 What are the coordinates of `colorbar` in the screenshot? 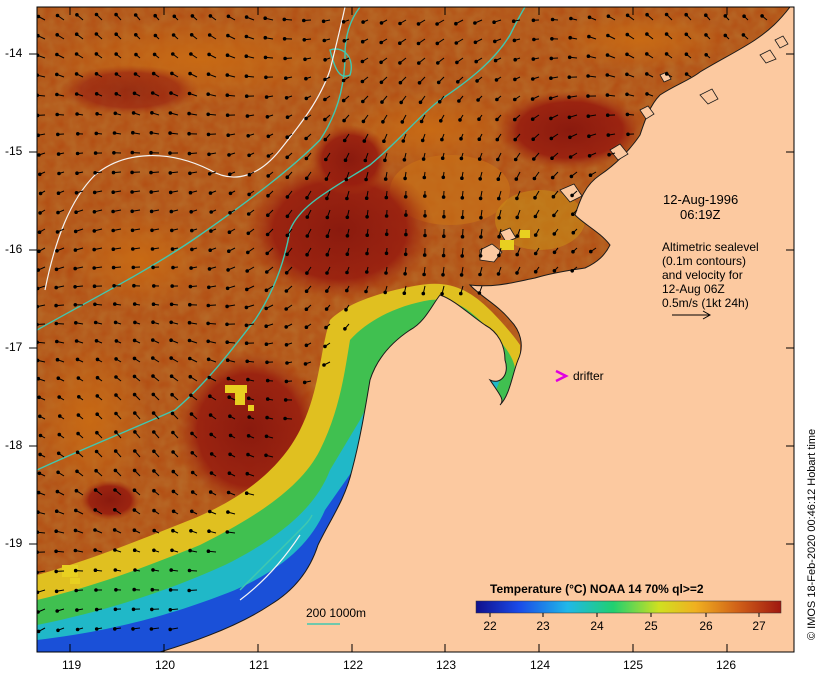 It's located at (628, 607).